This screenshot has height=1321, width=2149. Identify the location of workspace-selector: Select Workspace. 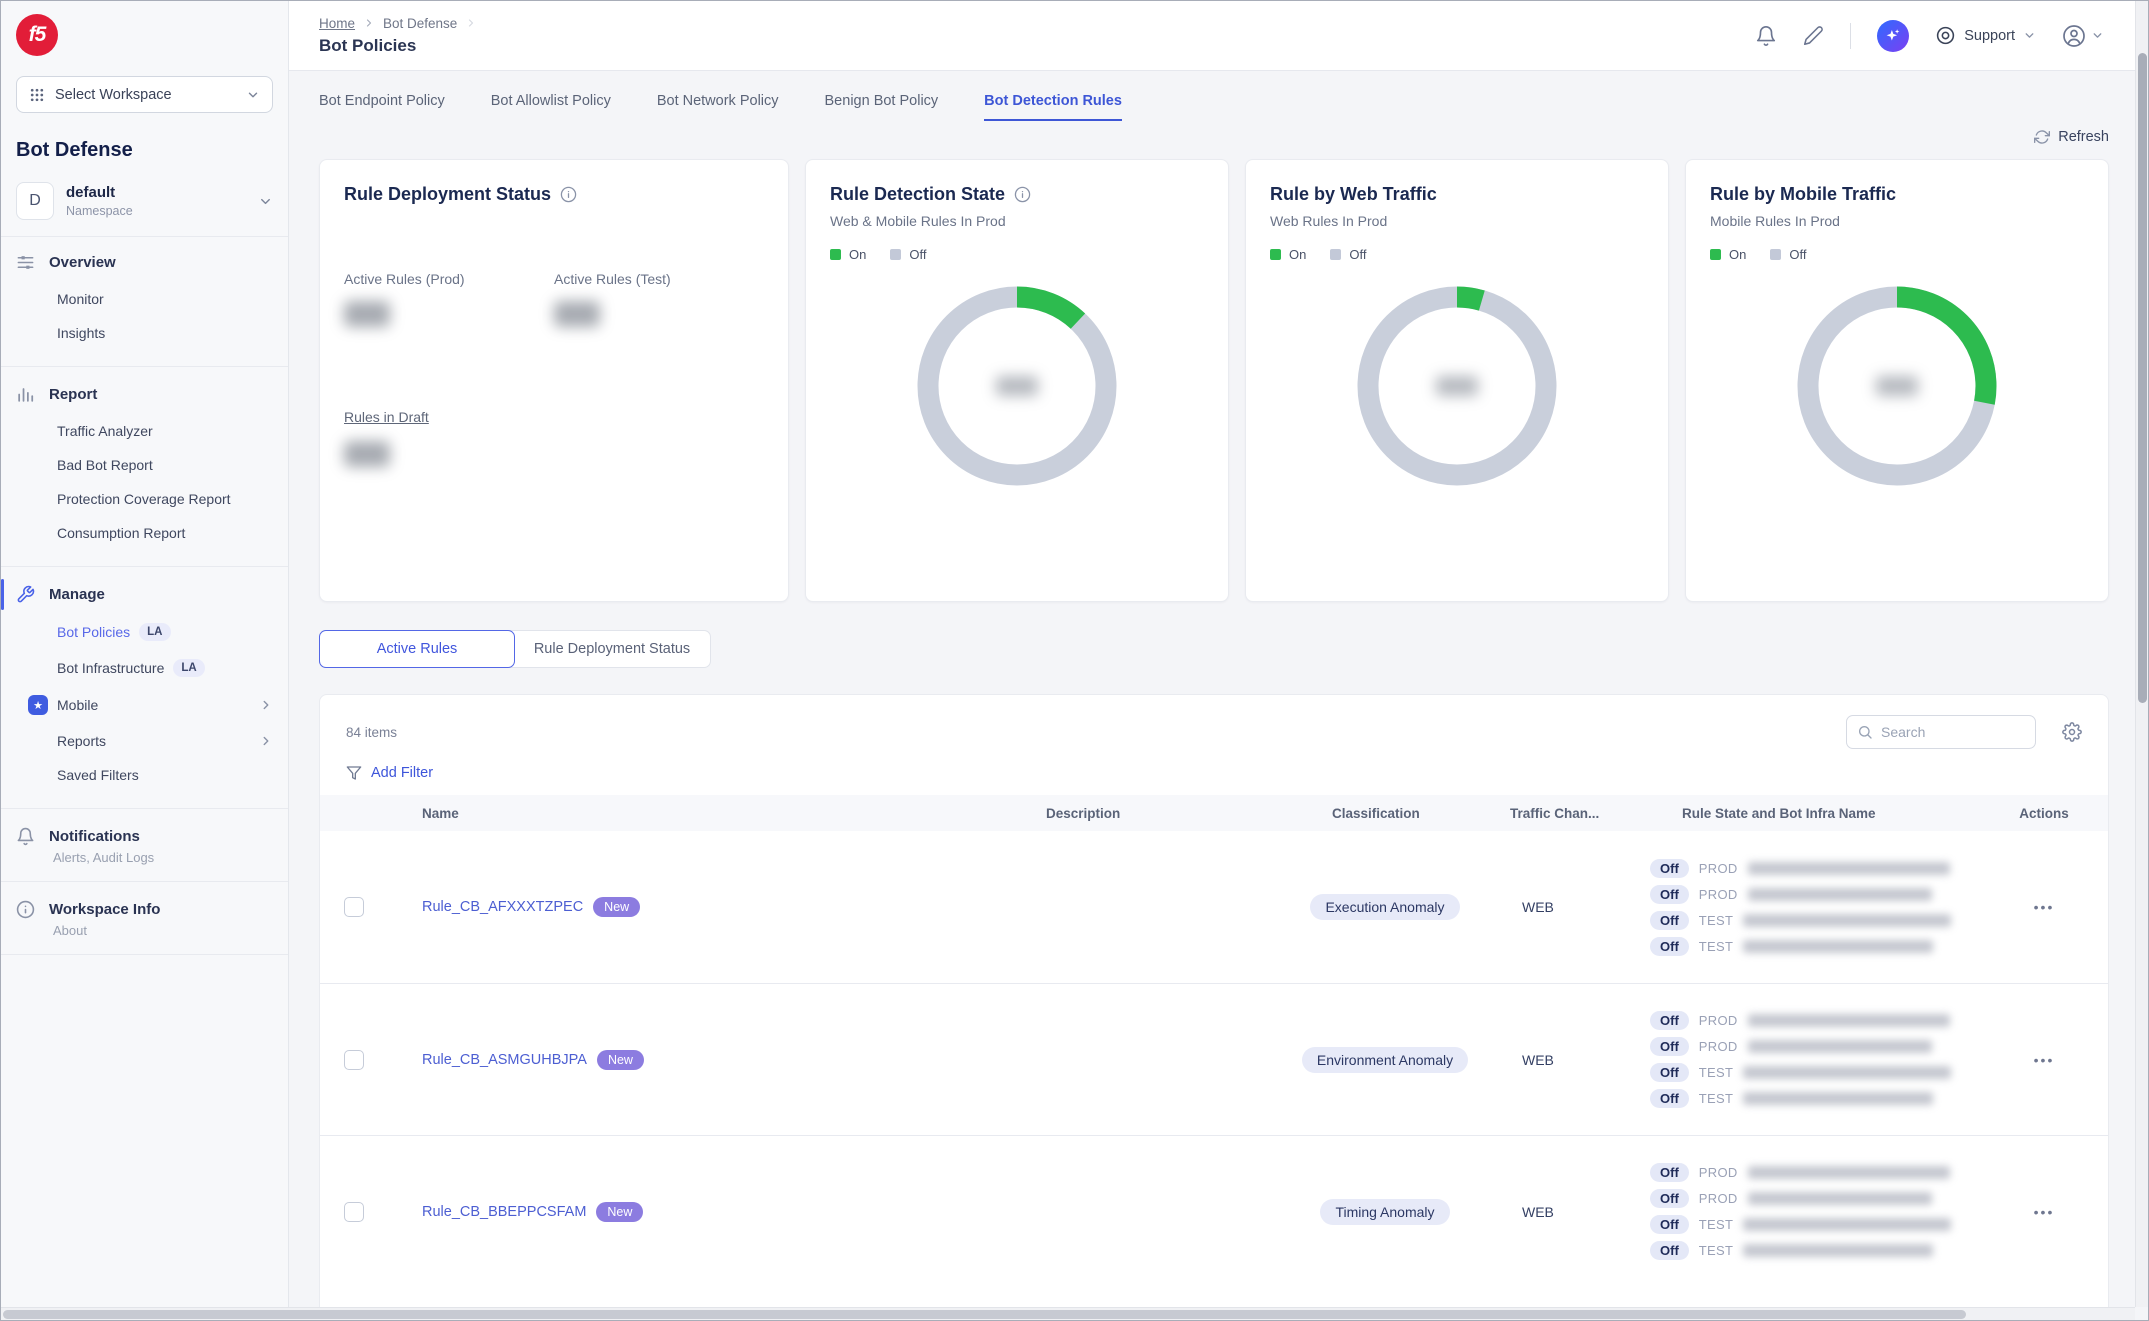
(144, 94).